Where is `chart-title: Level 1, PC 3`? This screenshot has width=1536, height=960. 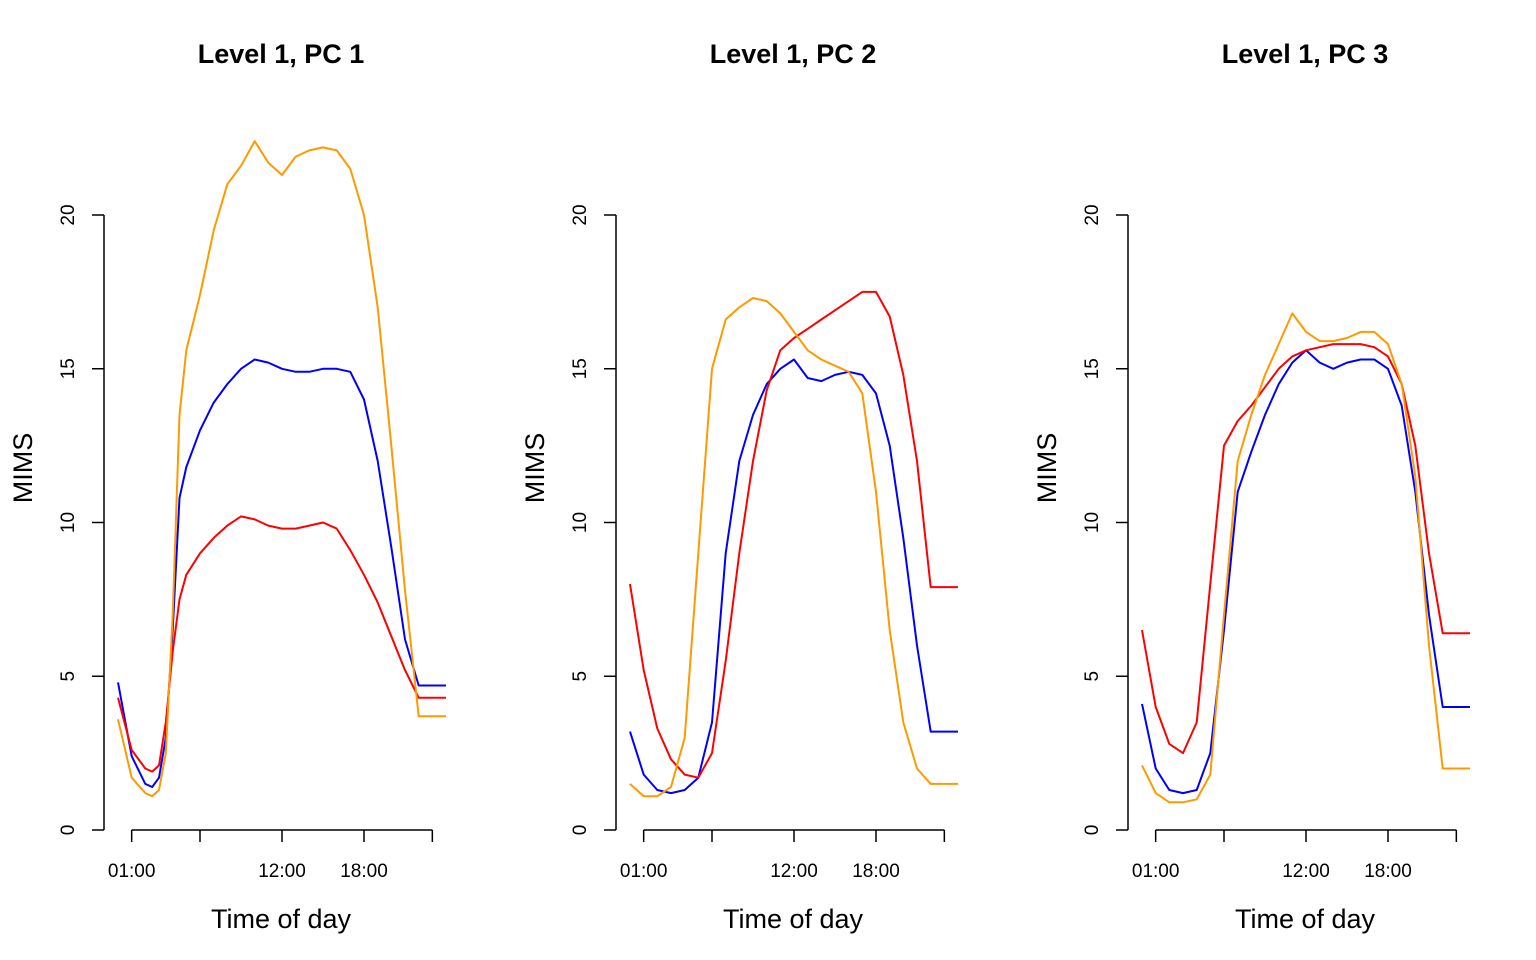
chart-title: Level 1, PC 3 is located at coordinates (1305, 54).